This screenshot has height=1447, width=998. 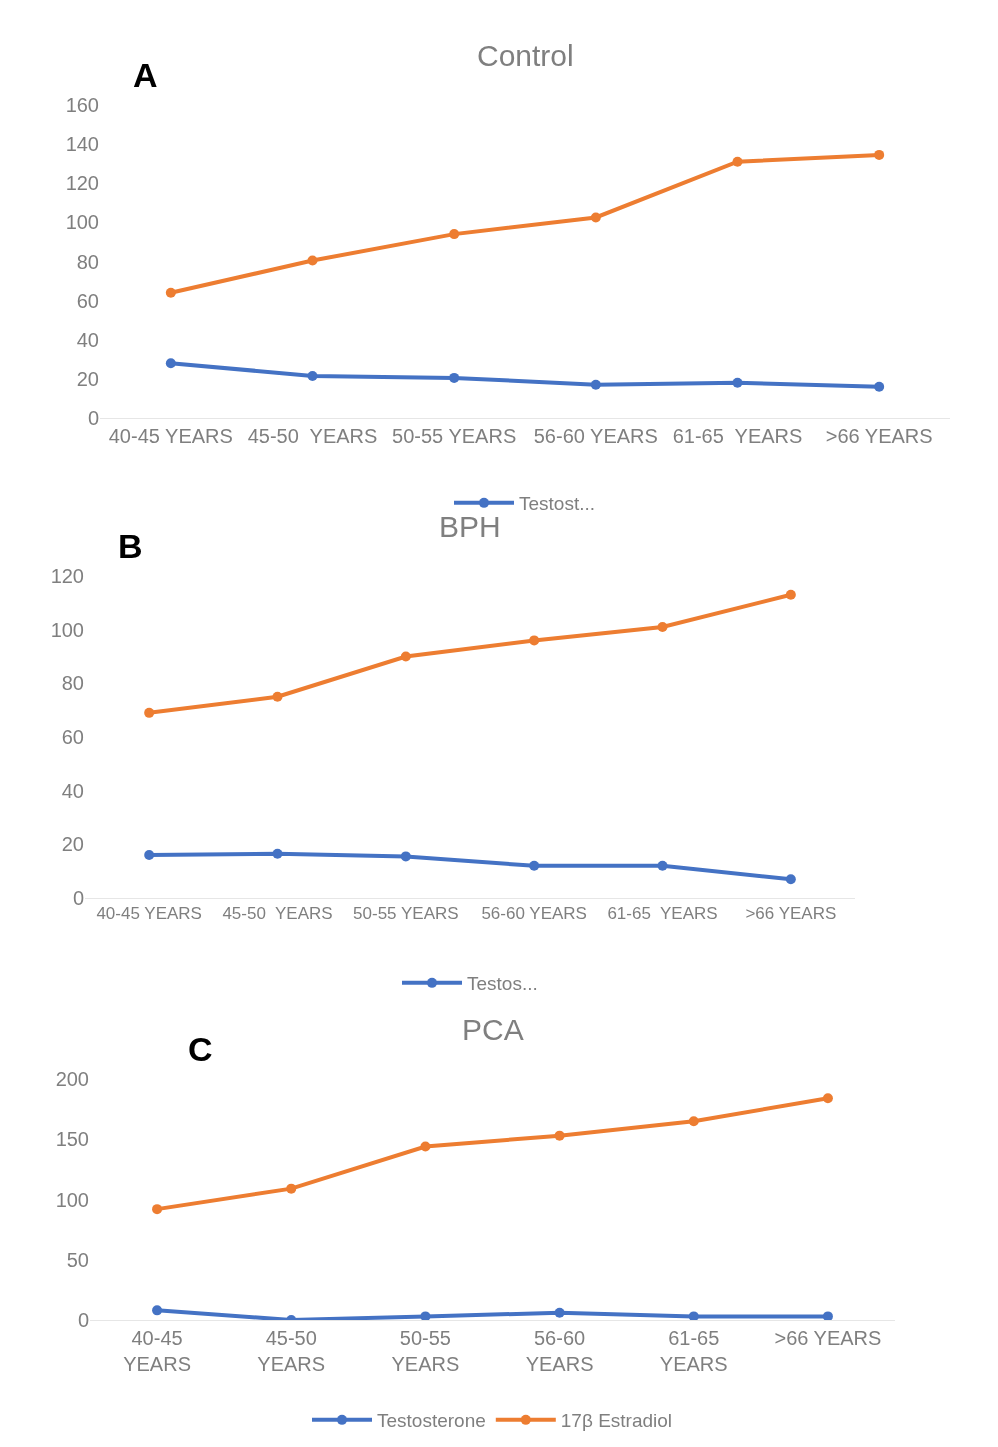 What do you see at coordinates (200, 1049) in the screenshot?
I see `text: C` at bounding box center [200, 1049].